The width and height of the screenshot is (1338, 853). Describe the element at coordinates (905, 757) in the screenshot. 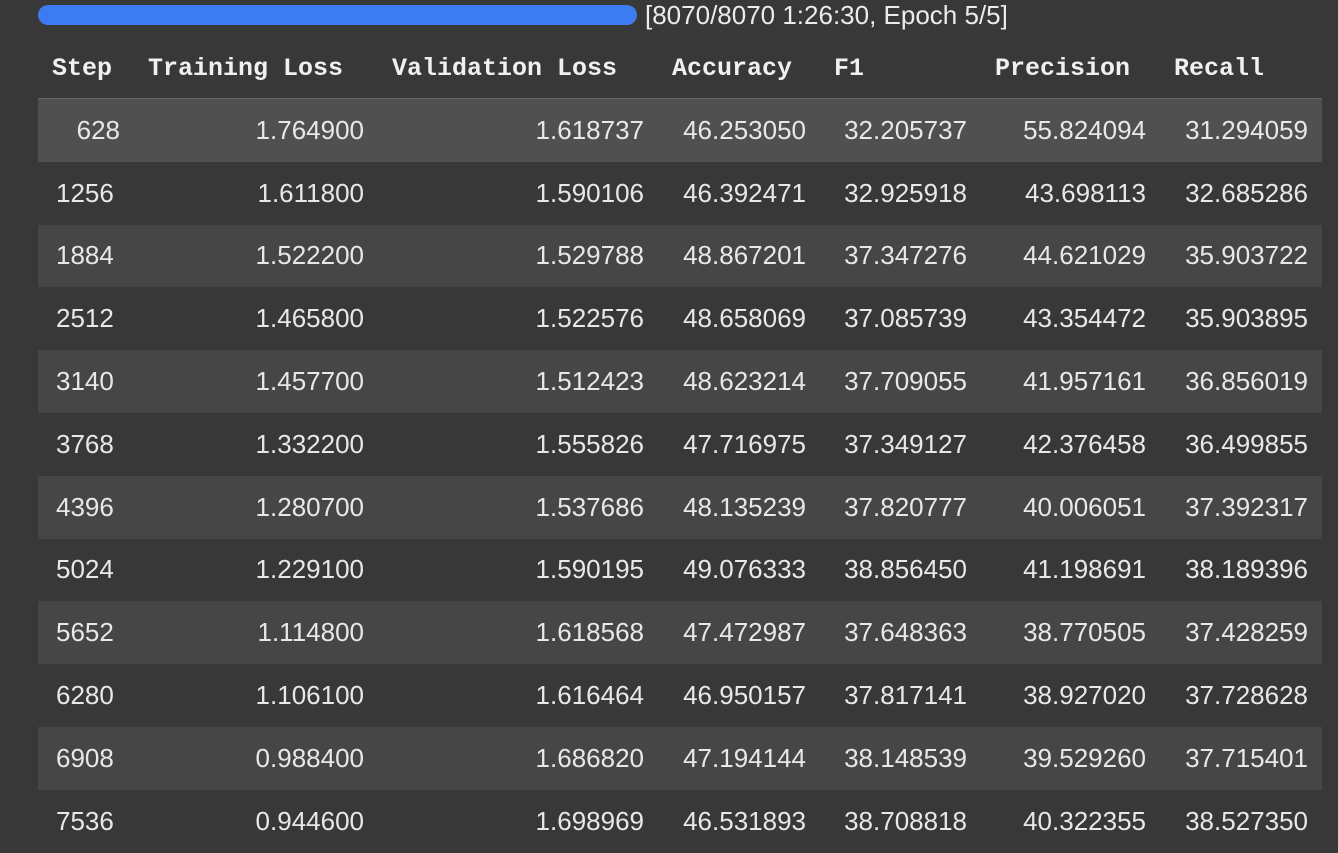

I see `cell-f1: 38.148539` at that location.